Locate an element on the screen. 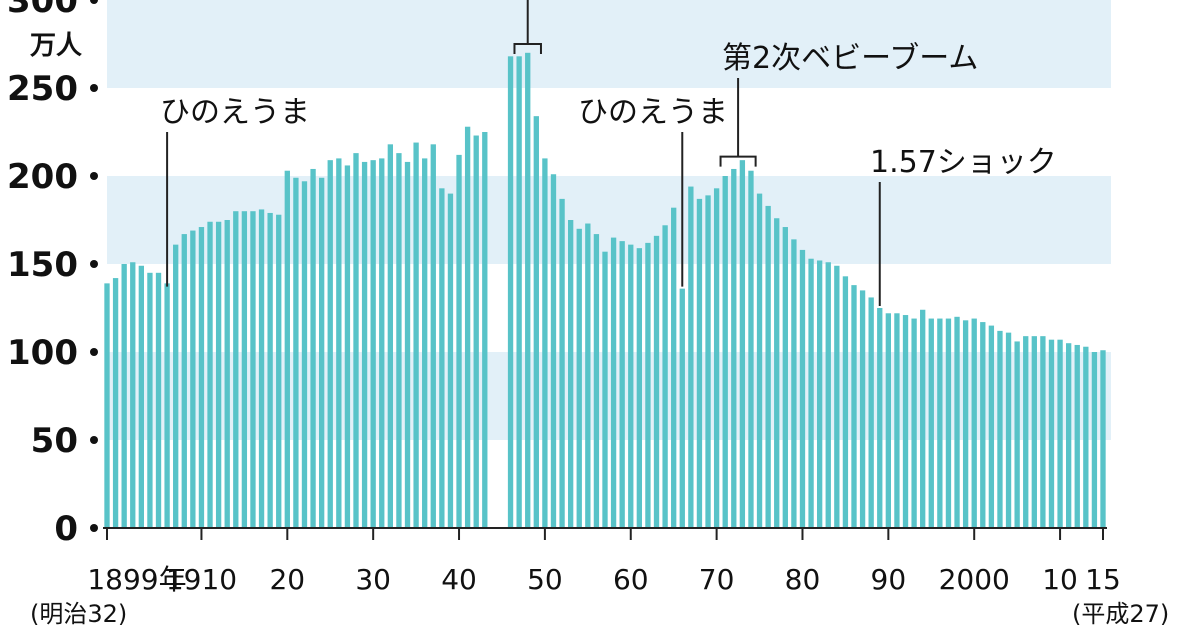  y-tick-label: 50 is located at coordinates (54, 441).